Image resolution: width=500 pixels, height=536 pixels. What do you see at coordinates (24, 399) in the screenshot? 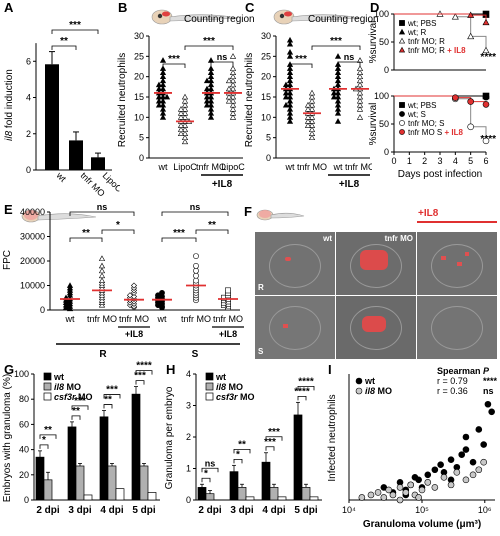
I see `y-tick-label: 80` at bounding box center [24, 399].